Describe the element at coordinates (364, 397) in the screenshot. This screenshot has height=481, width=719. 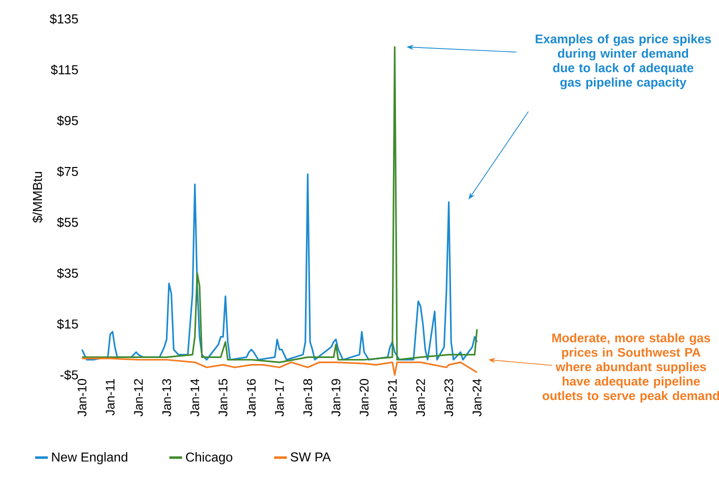
I see `x-tick-label: Jan-20` at that location.